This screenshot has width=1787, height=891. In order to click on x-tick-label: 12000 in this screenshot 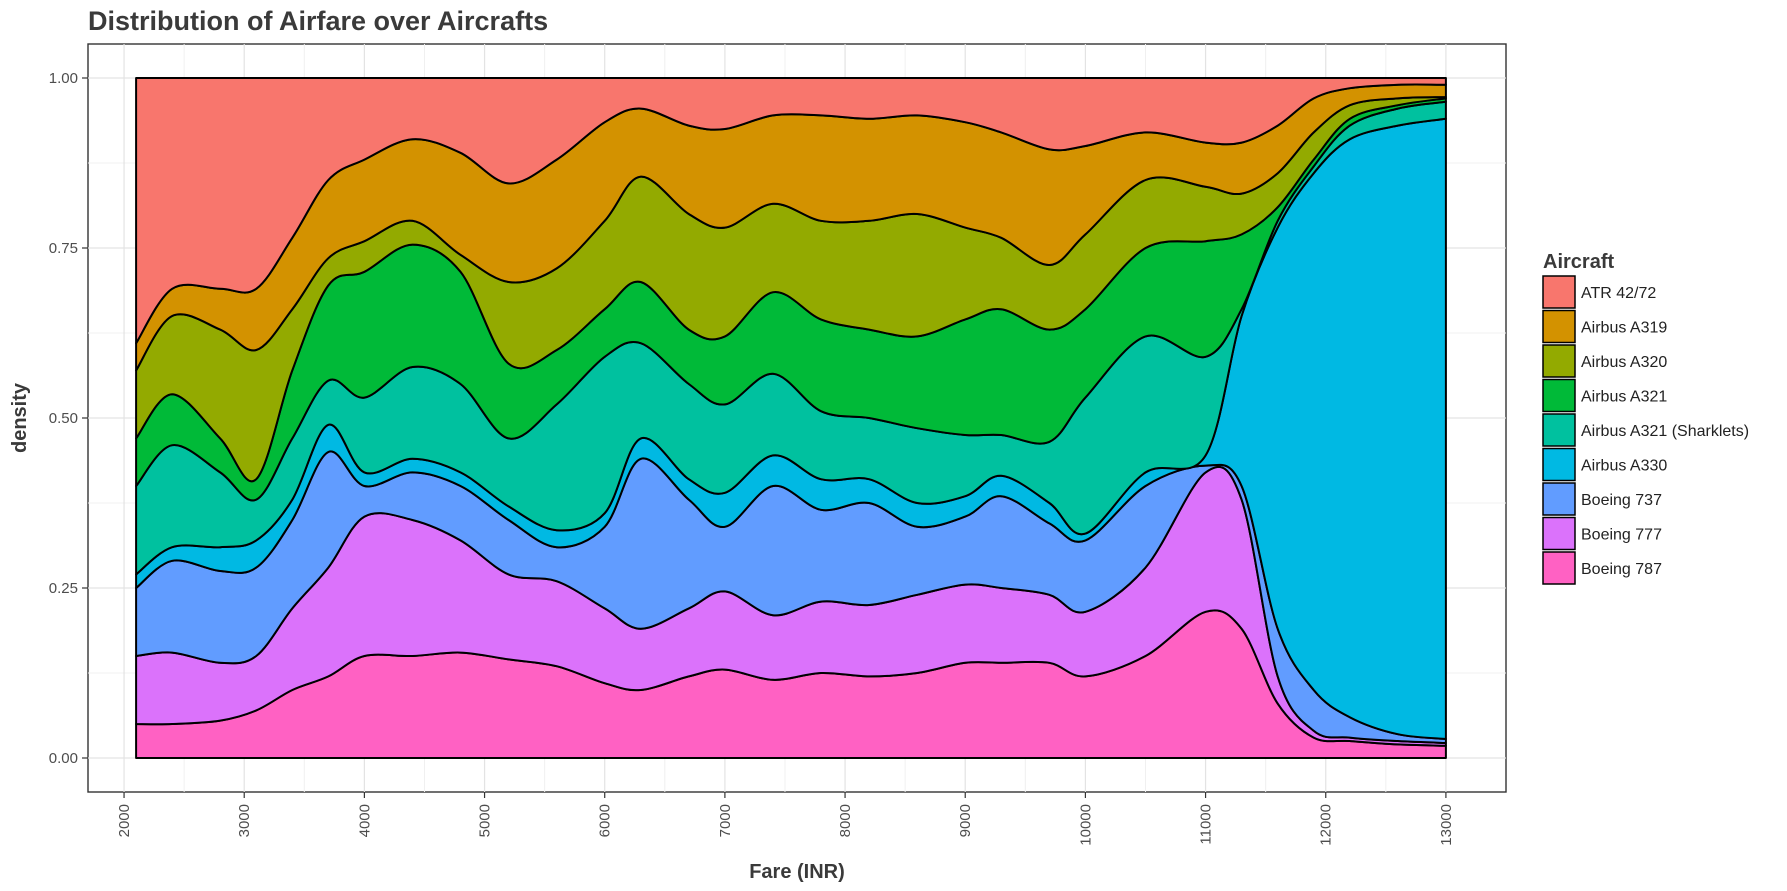, I will do `click(1326, 825)`.